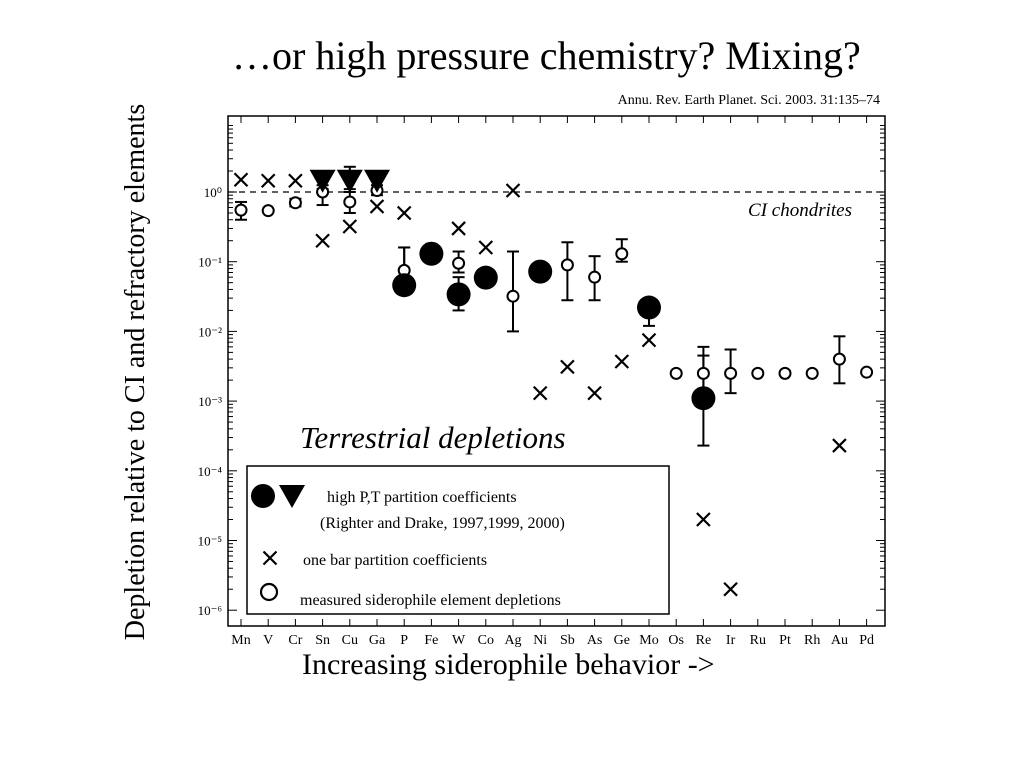 The width and height of the screenshot is (1024, 768). What do you see at coordinates (430, 600) in the screenshot?
I see `legend-text-measured: measured siderophile element depletions` at bounding box center [430, 600].